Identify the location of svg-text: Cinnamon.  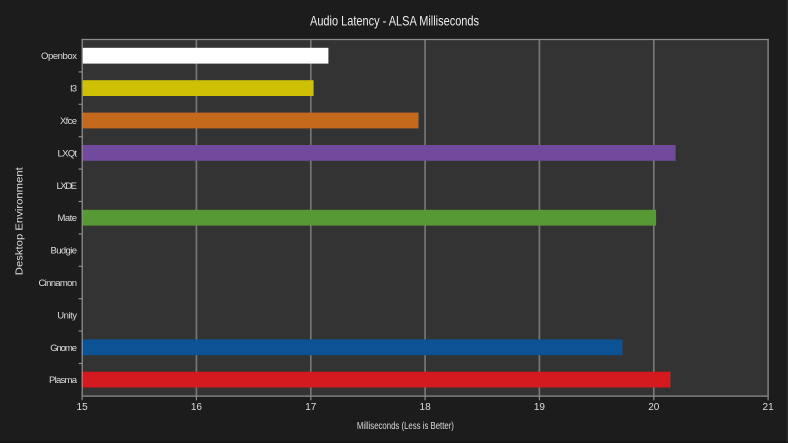
(58, 283).